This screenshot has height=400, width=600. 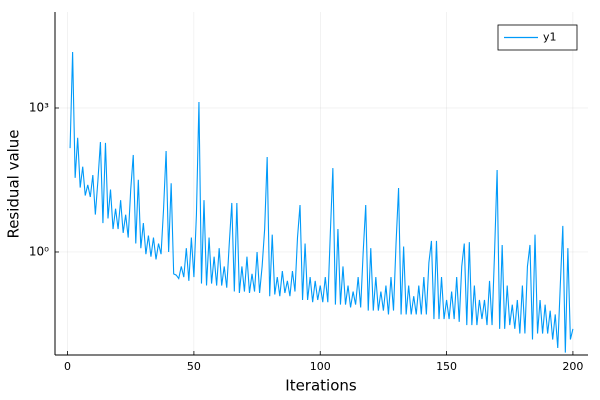 I want to click on x-tick-label: 150, so click(x=446, y=366).